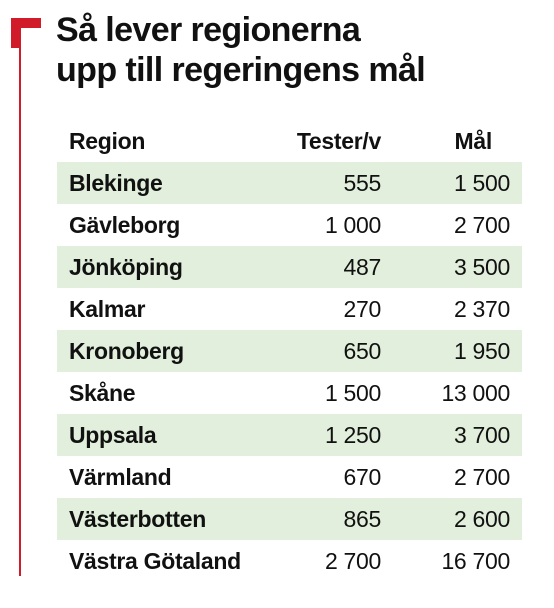 Image resolution: width=554 pixels, height=608 pixels. I want to click on goal-value: 16 700, so click(475, 561).